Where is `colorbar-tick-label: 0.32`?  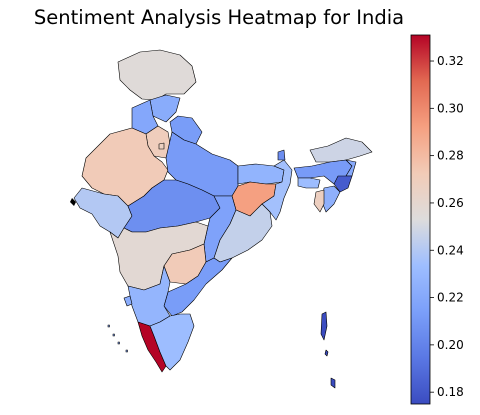 colorbar-tick-label: 0.32 is located at coordinates (450, 61).